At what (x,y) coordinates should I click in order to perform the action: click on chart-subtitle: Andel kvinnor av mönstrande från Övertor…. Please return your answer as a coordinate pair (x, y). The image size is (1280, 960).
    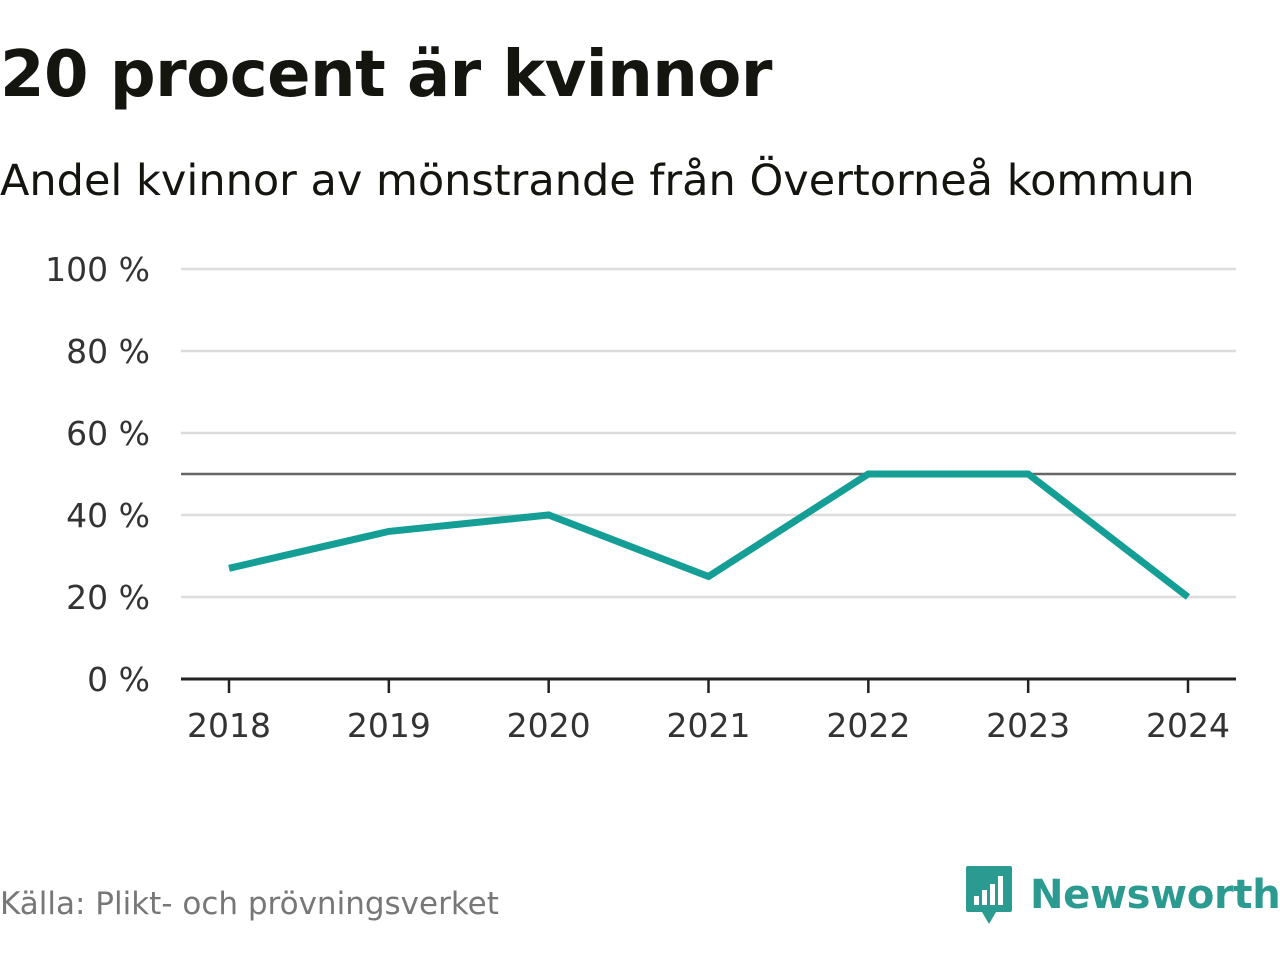
    Looking at the image, I should click on (597, 181).